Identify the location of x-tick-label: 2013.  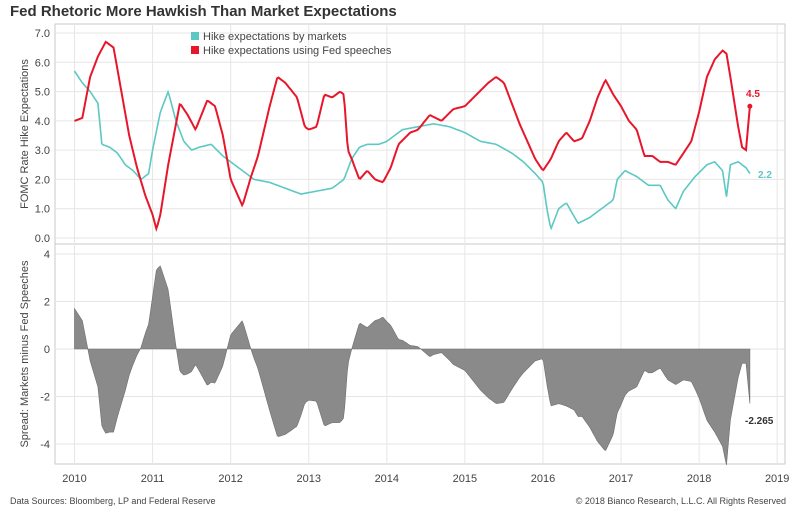
(309, 479).